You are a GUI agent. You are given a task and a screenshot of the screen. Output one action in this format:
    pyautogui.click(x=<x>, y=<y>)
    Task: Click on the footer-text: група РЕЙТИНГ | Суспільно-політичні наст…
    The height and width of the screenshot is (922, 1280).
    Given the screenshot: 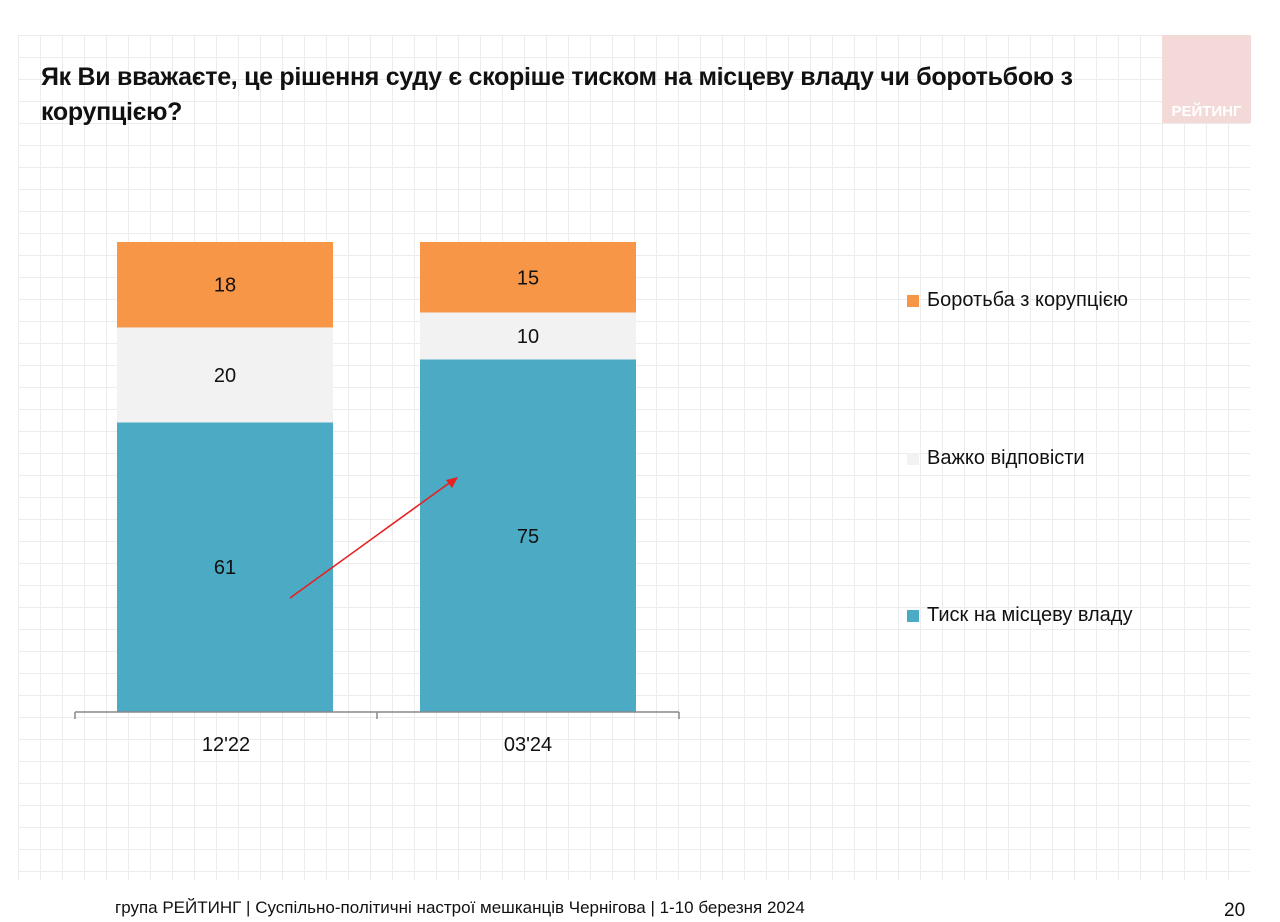 What is the action you would take?
    pyautogui.click(x=460, y=907)
    